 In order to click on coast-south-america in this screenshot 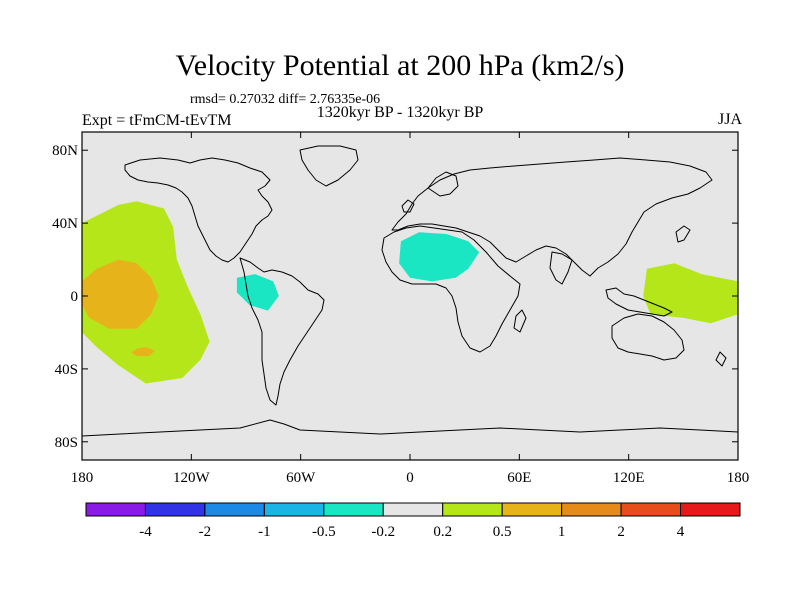, I will do `click(282, 331)`.